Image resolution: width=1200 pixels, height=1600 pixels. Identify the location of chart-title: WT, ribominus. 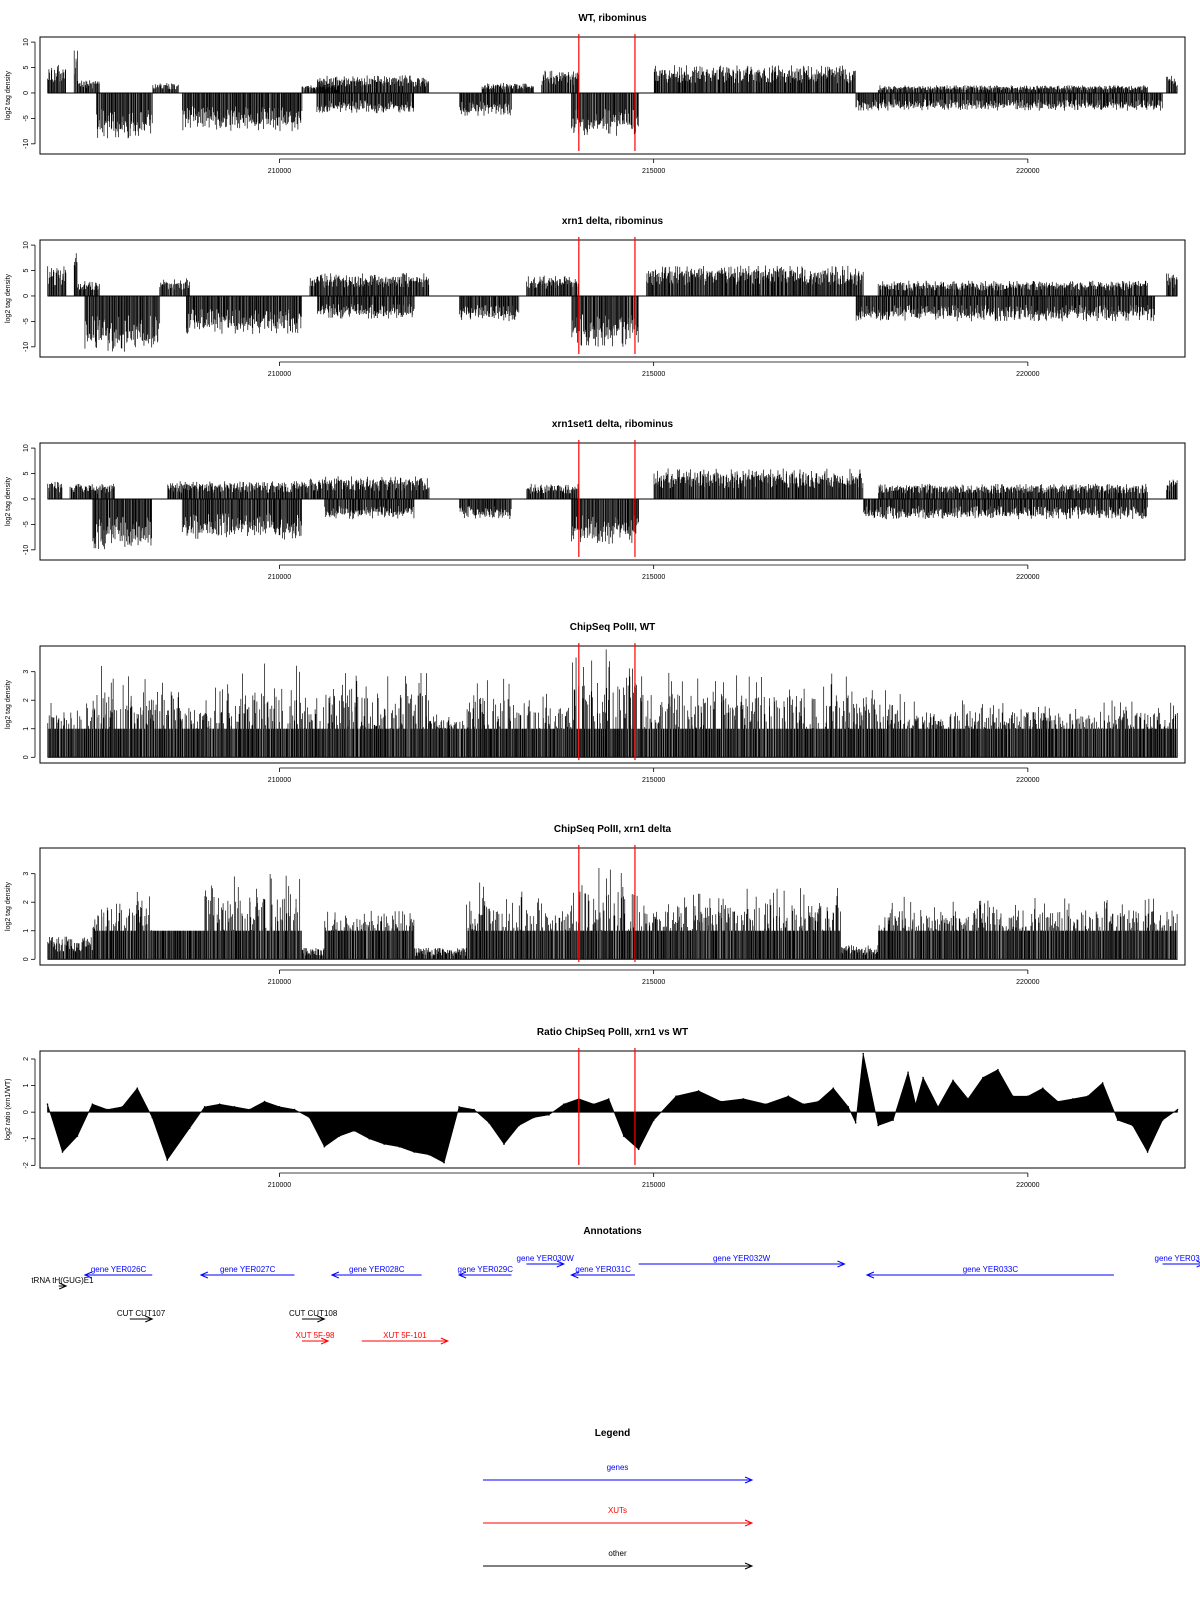
(612, 18).